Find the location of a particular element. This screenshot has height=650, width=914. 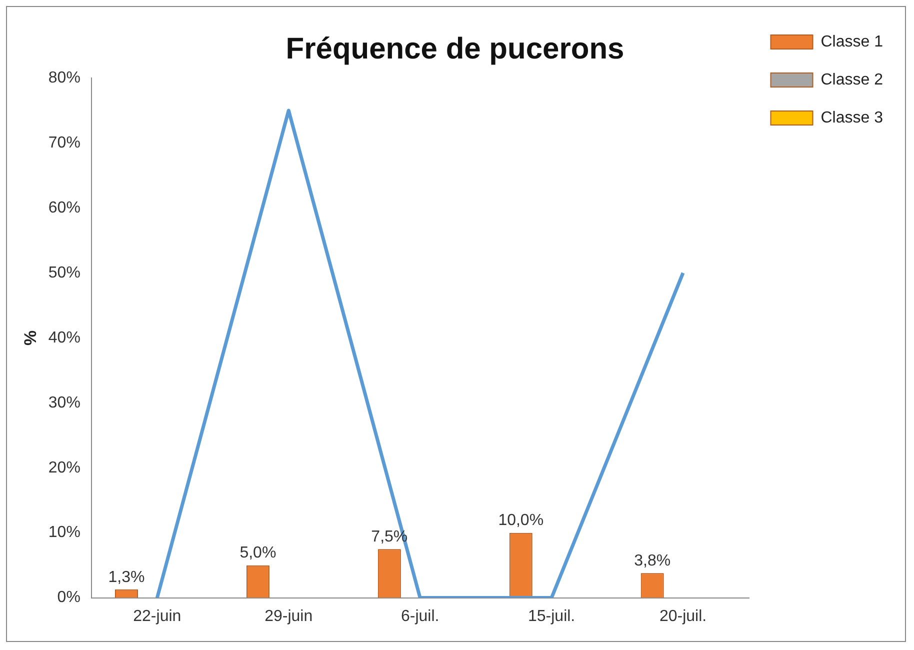

x-tick-label: 22-juin is located at coordinates (157, 616).